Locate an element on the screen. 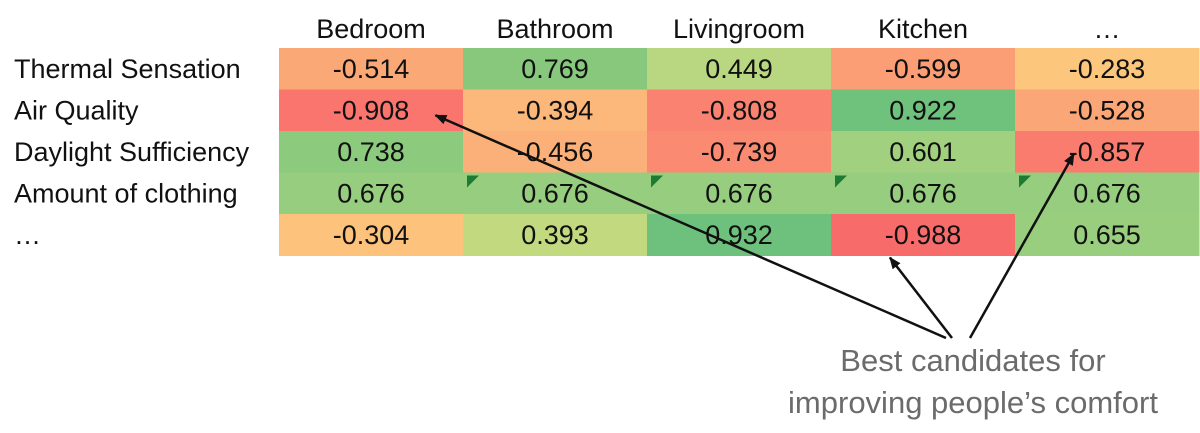 The image size is (1200, 433). cell-value-label: 0.738 is located at coordinates (371, 152).